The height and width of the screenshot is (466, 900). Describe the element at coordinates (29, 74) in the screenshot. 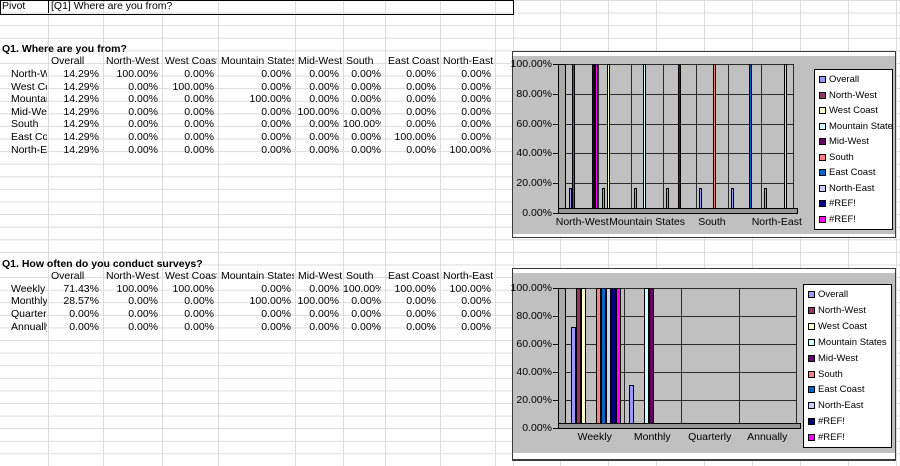

I see `row-label-cell: North-West` at that location.